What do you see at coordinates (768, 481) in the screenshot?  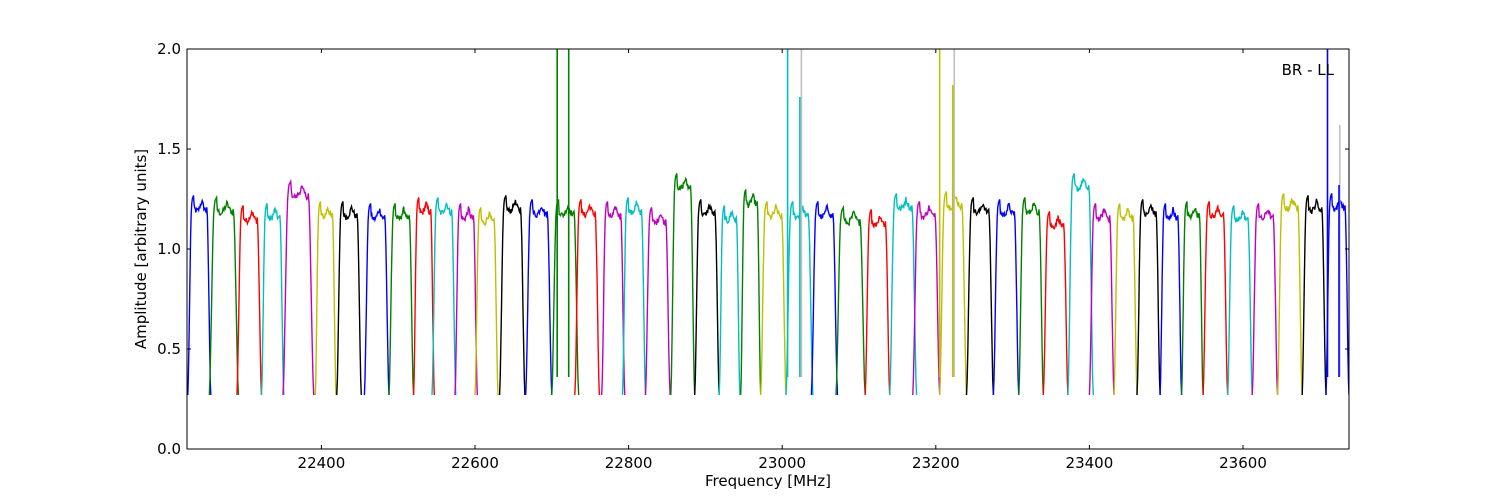 I see `x-axis-label: Frequency [MHz]` at bounding box center [768, 481].